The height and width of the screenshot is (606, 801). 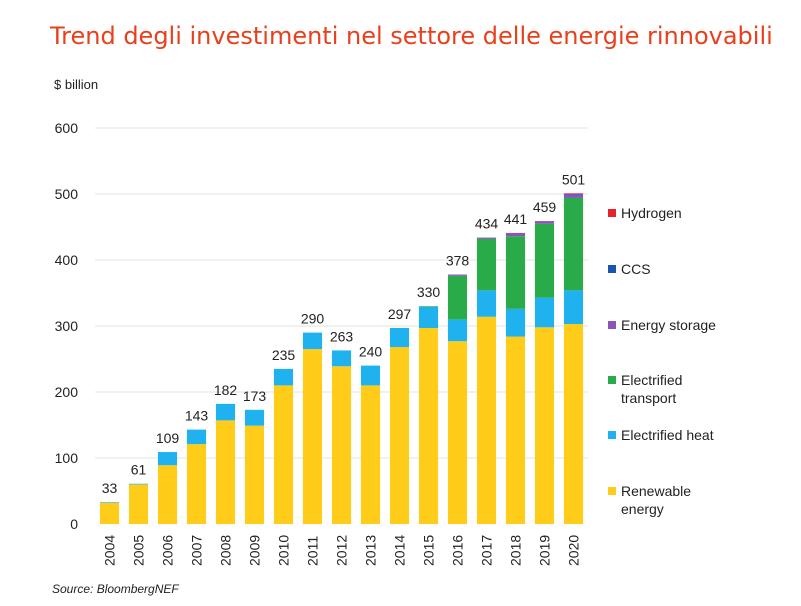 What do you see at coordinates (255, 550) in the screenshot?
I see `x-tick-label: 2009` at bounding box center [255, 550].